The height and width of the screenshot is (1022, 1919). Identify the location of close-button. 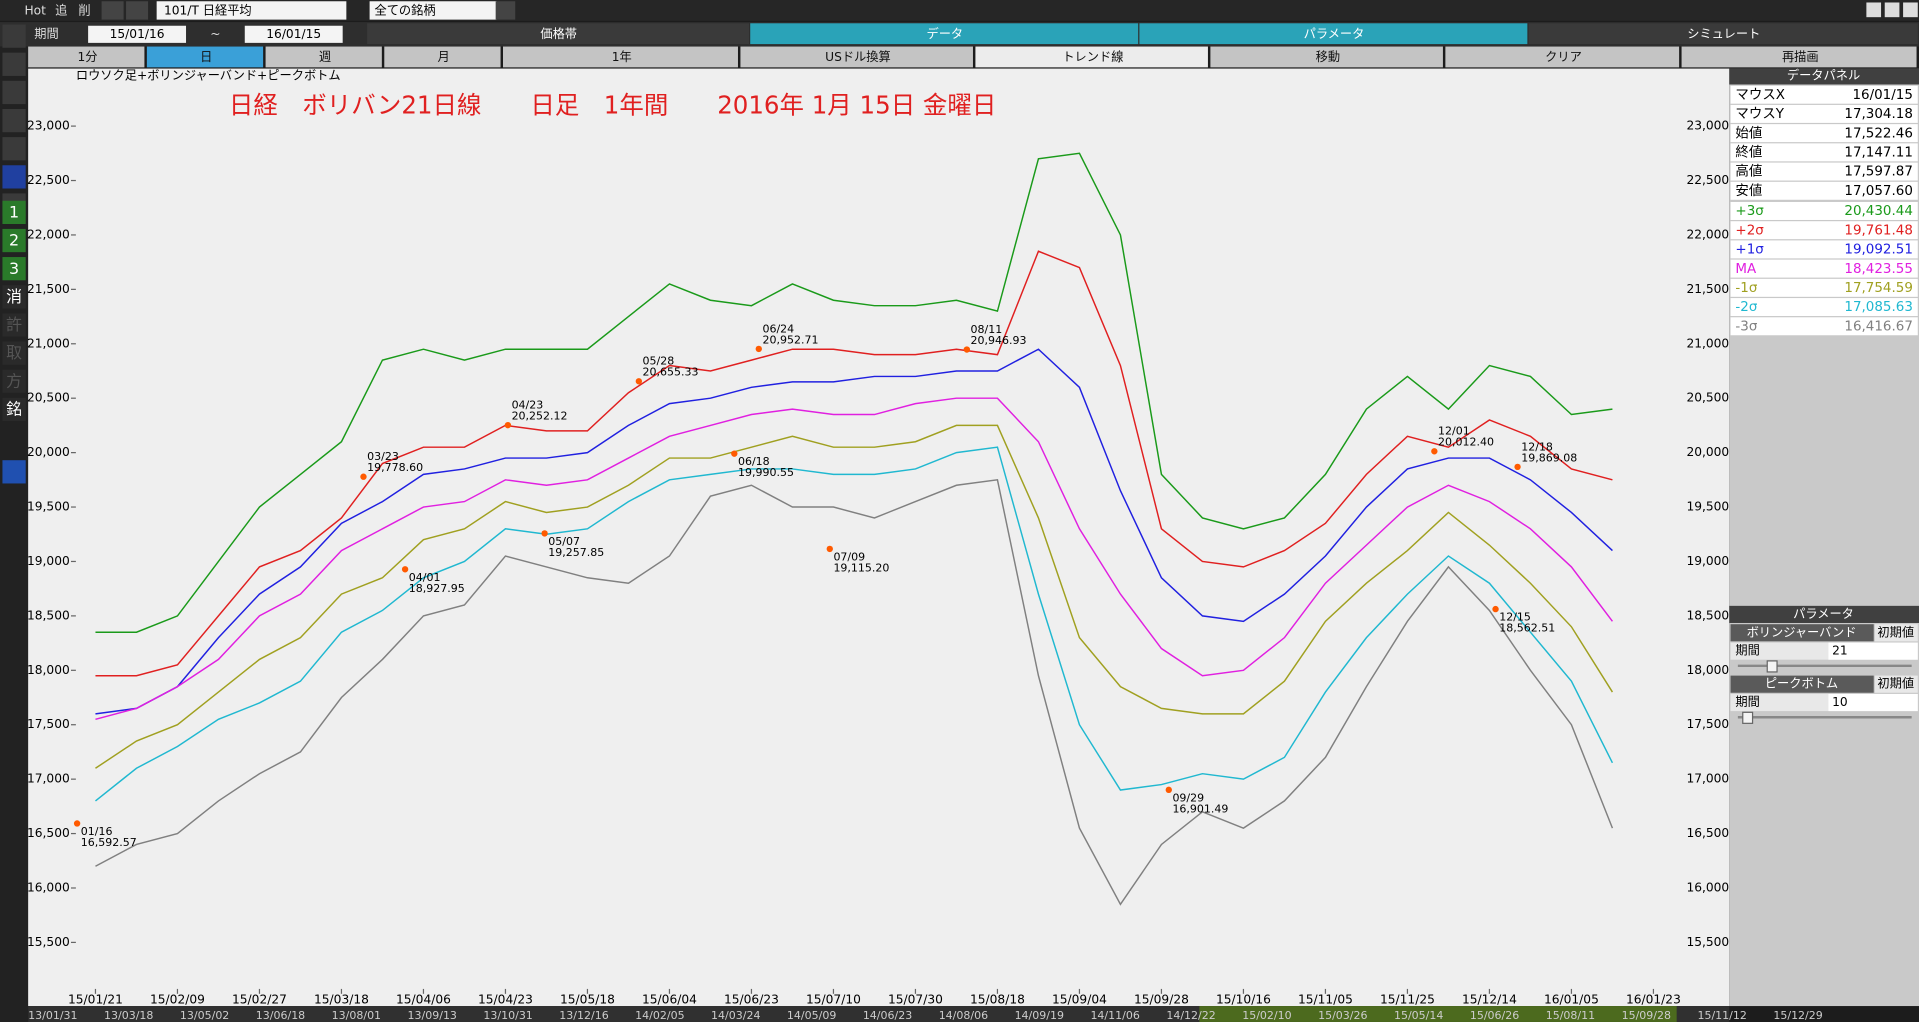
(1910, 10).